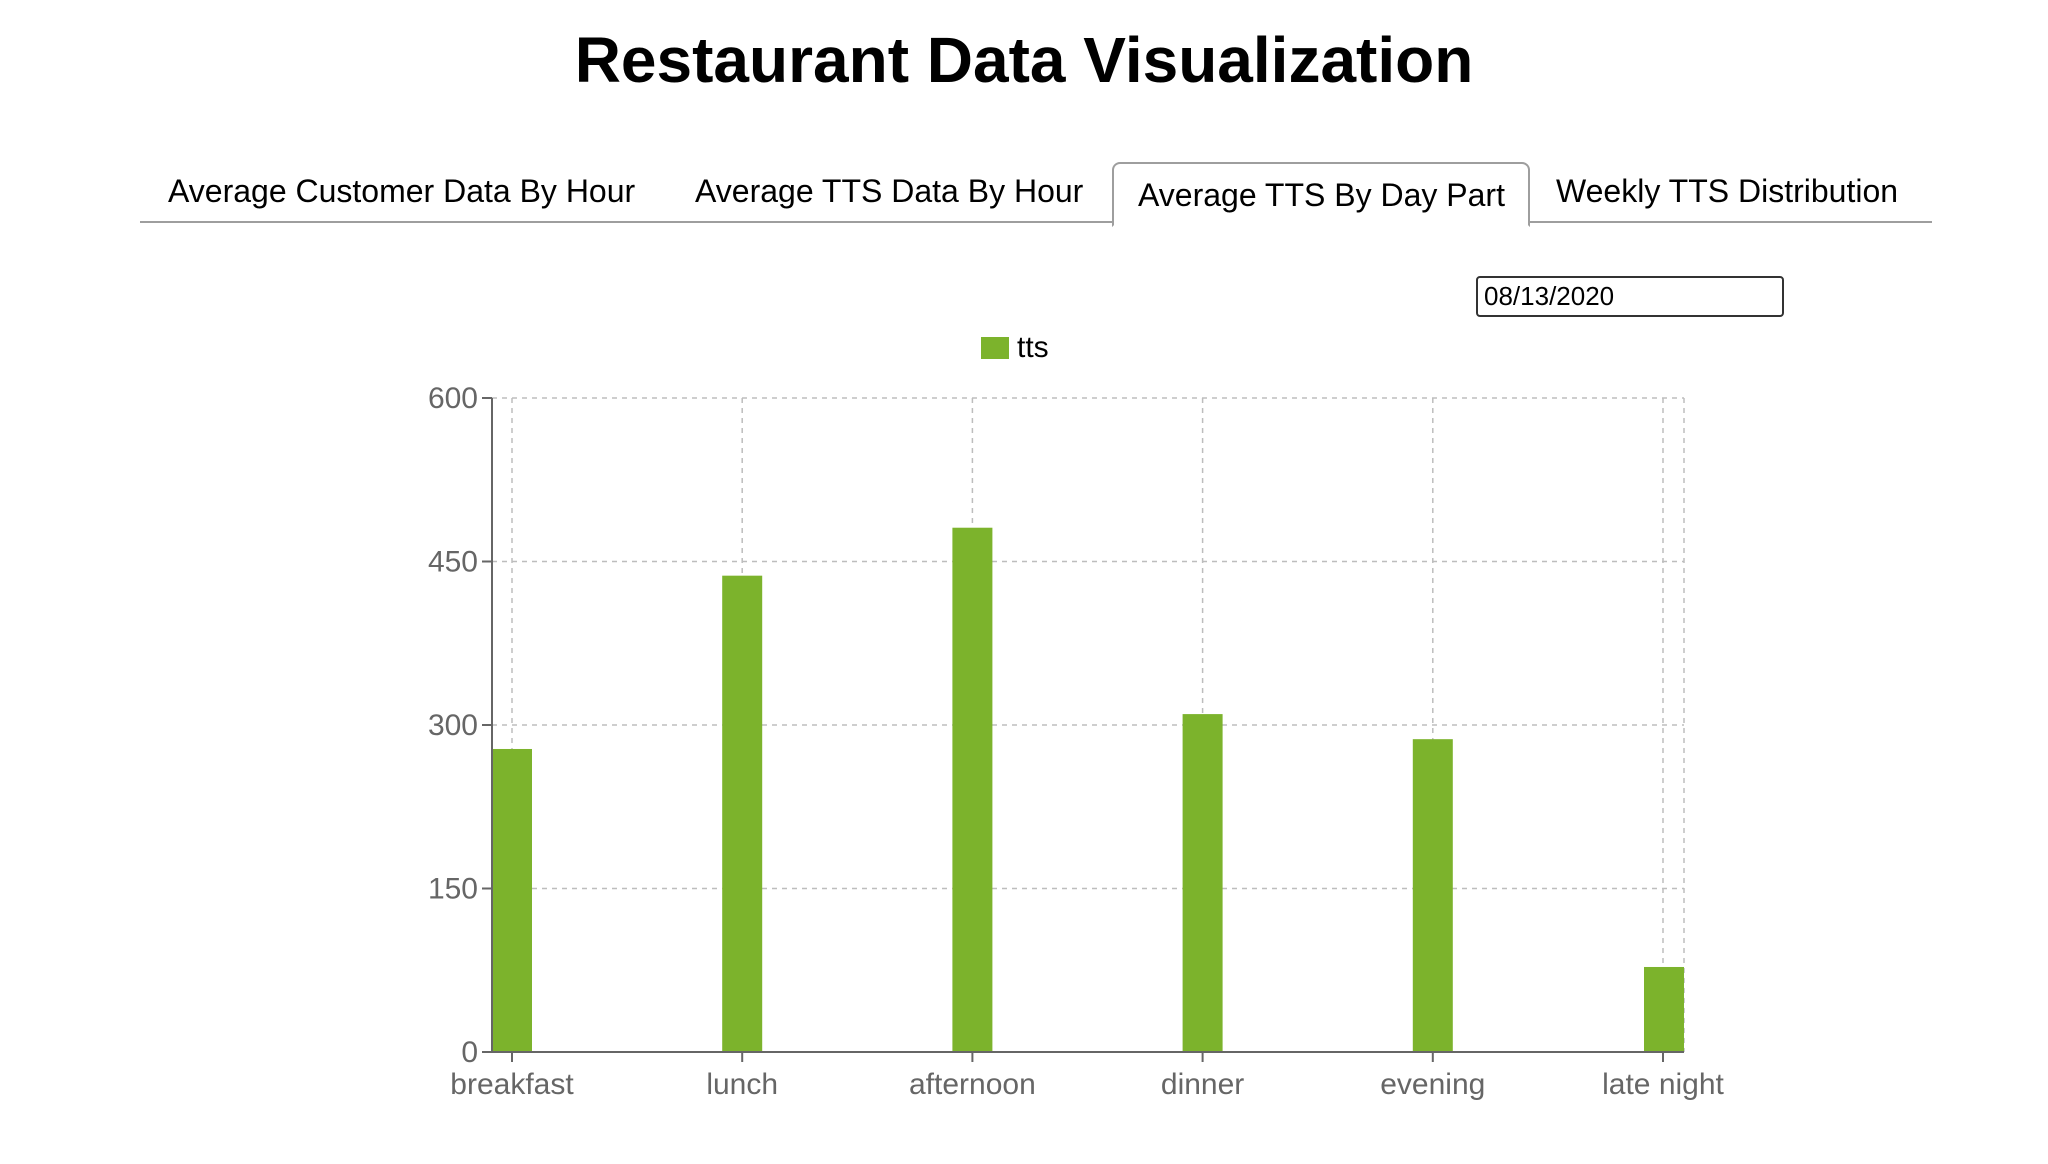  I want to click on y-tick-label-0: 0, so click(469, 1052).